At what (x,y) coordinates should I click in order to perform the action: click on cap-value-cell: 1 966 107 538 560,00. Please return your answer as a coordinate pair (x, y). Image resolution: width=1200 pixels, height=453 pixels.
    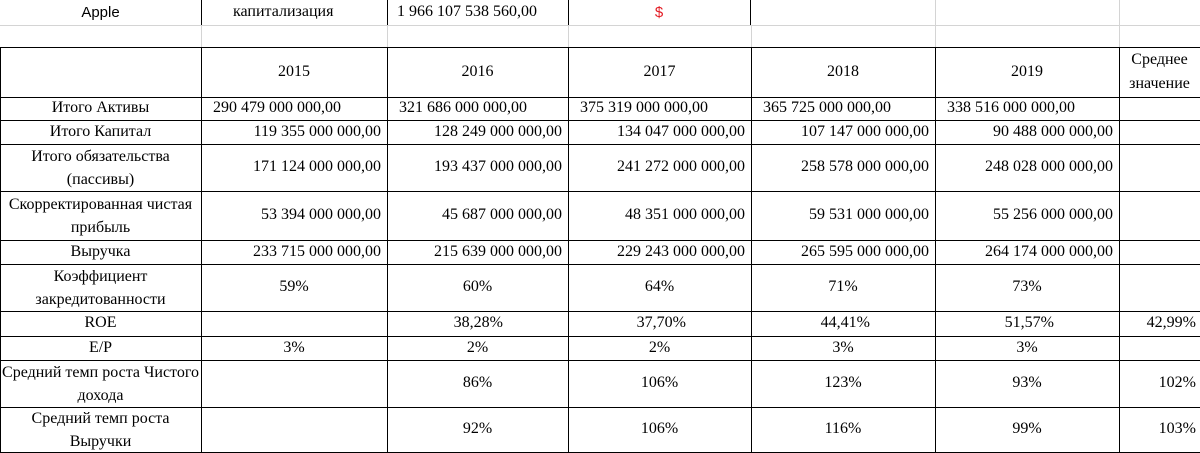
    Looking at the image, I should click on (467, 12).